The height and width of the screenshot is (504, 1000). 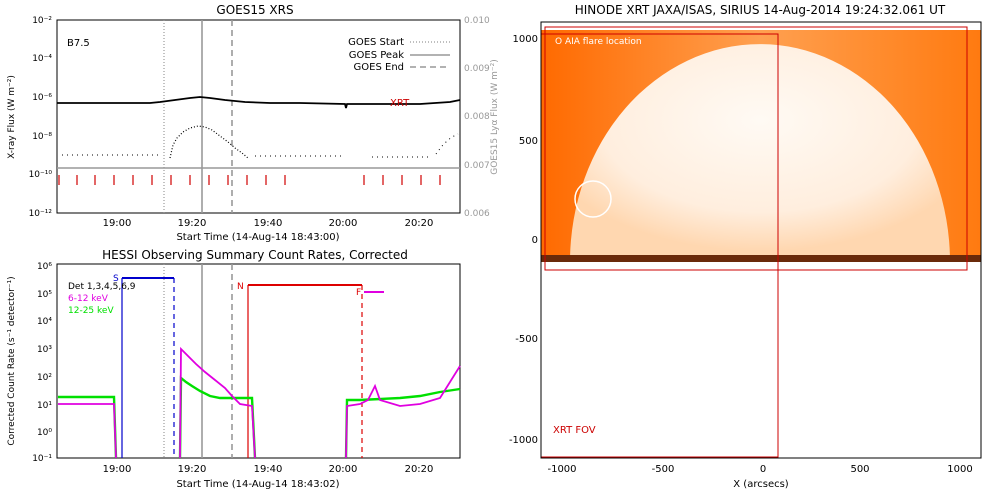 I want to click on xrt-fov-label: XRT FOV, so click(x=574, y=430).